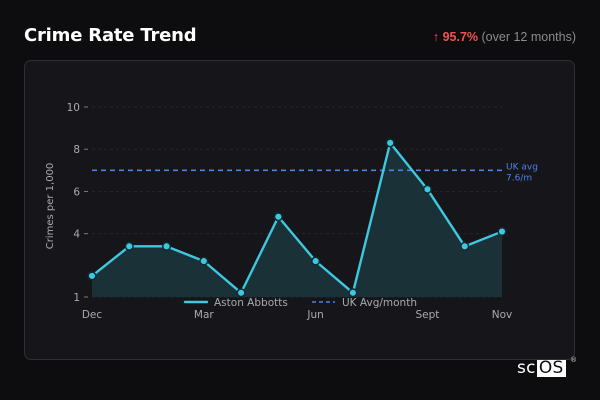  Describe the element at coordinates (314, 315) in the screenshot. I see `x-tick-label: Jun` at that location.